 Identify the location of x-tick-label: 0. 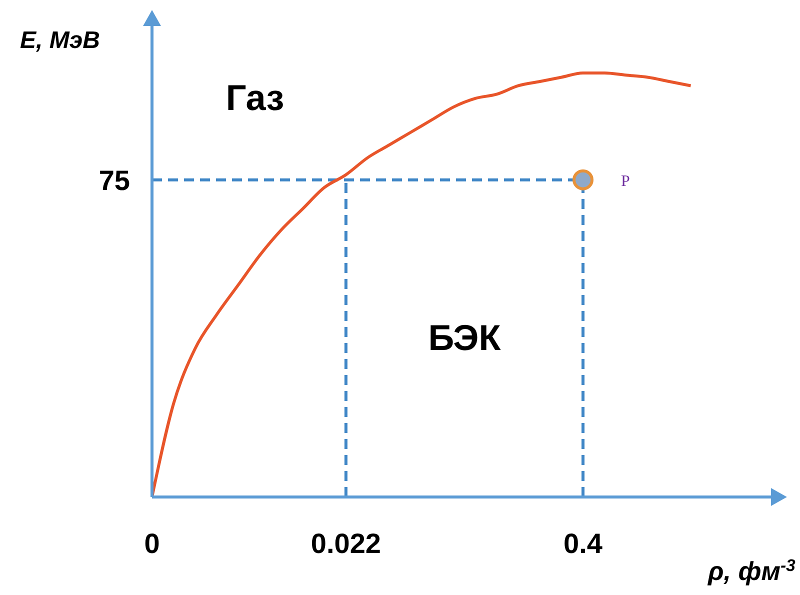
(152, 543).